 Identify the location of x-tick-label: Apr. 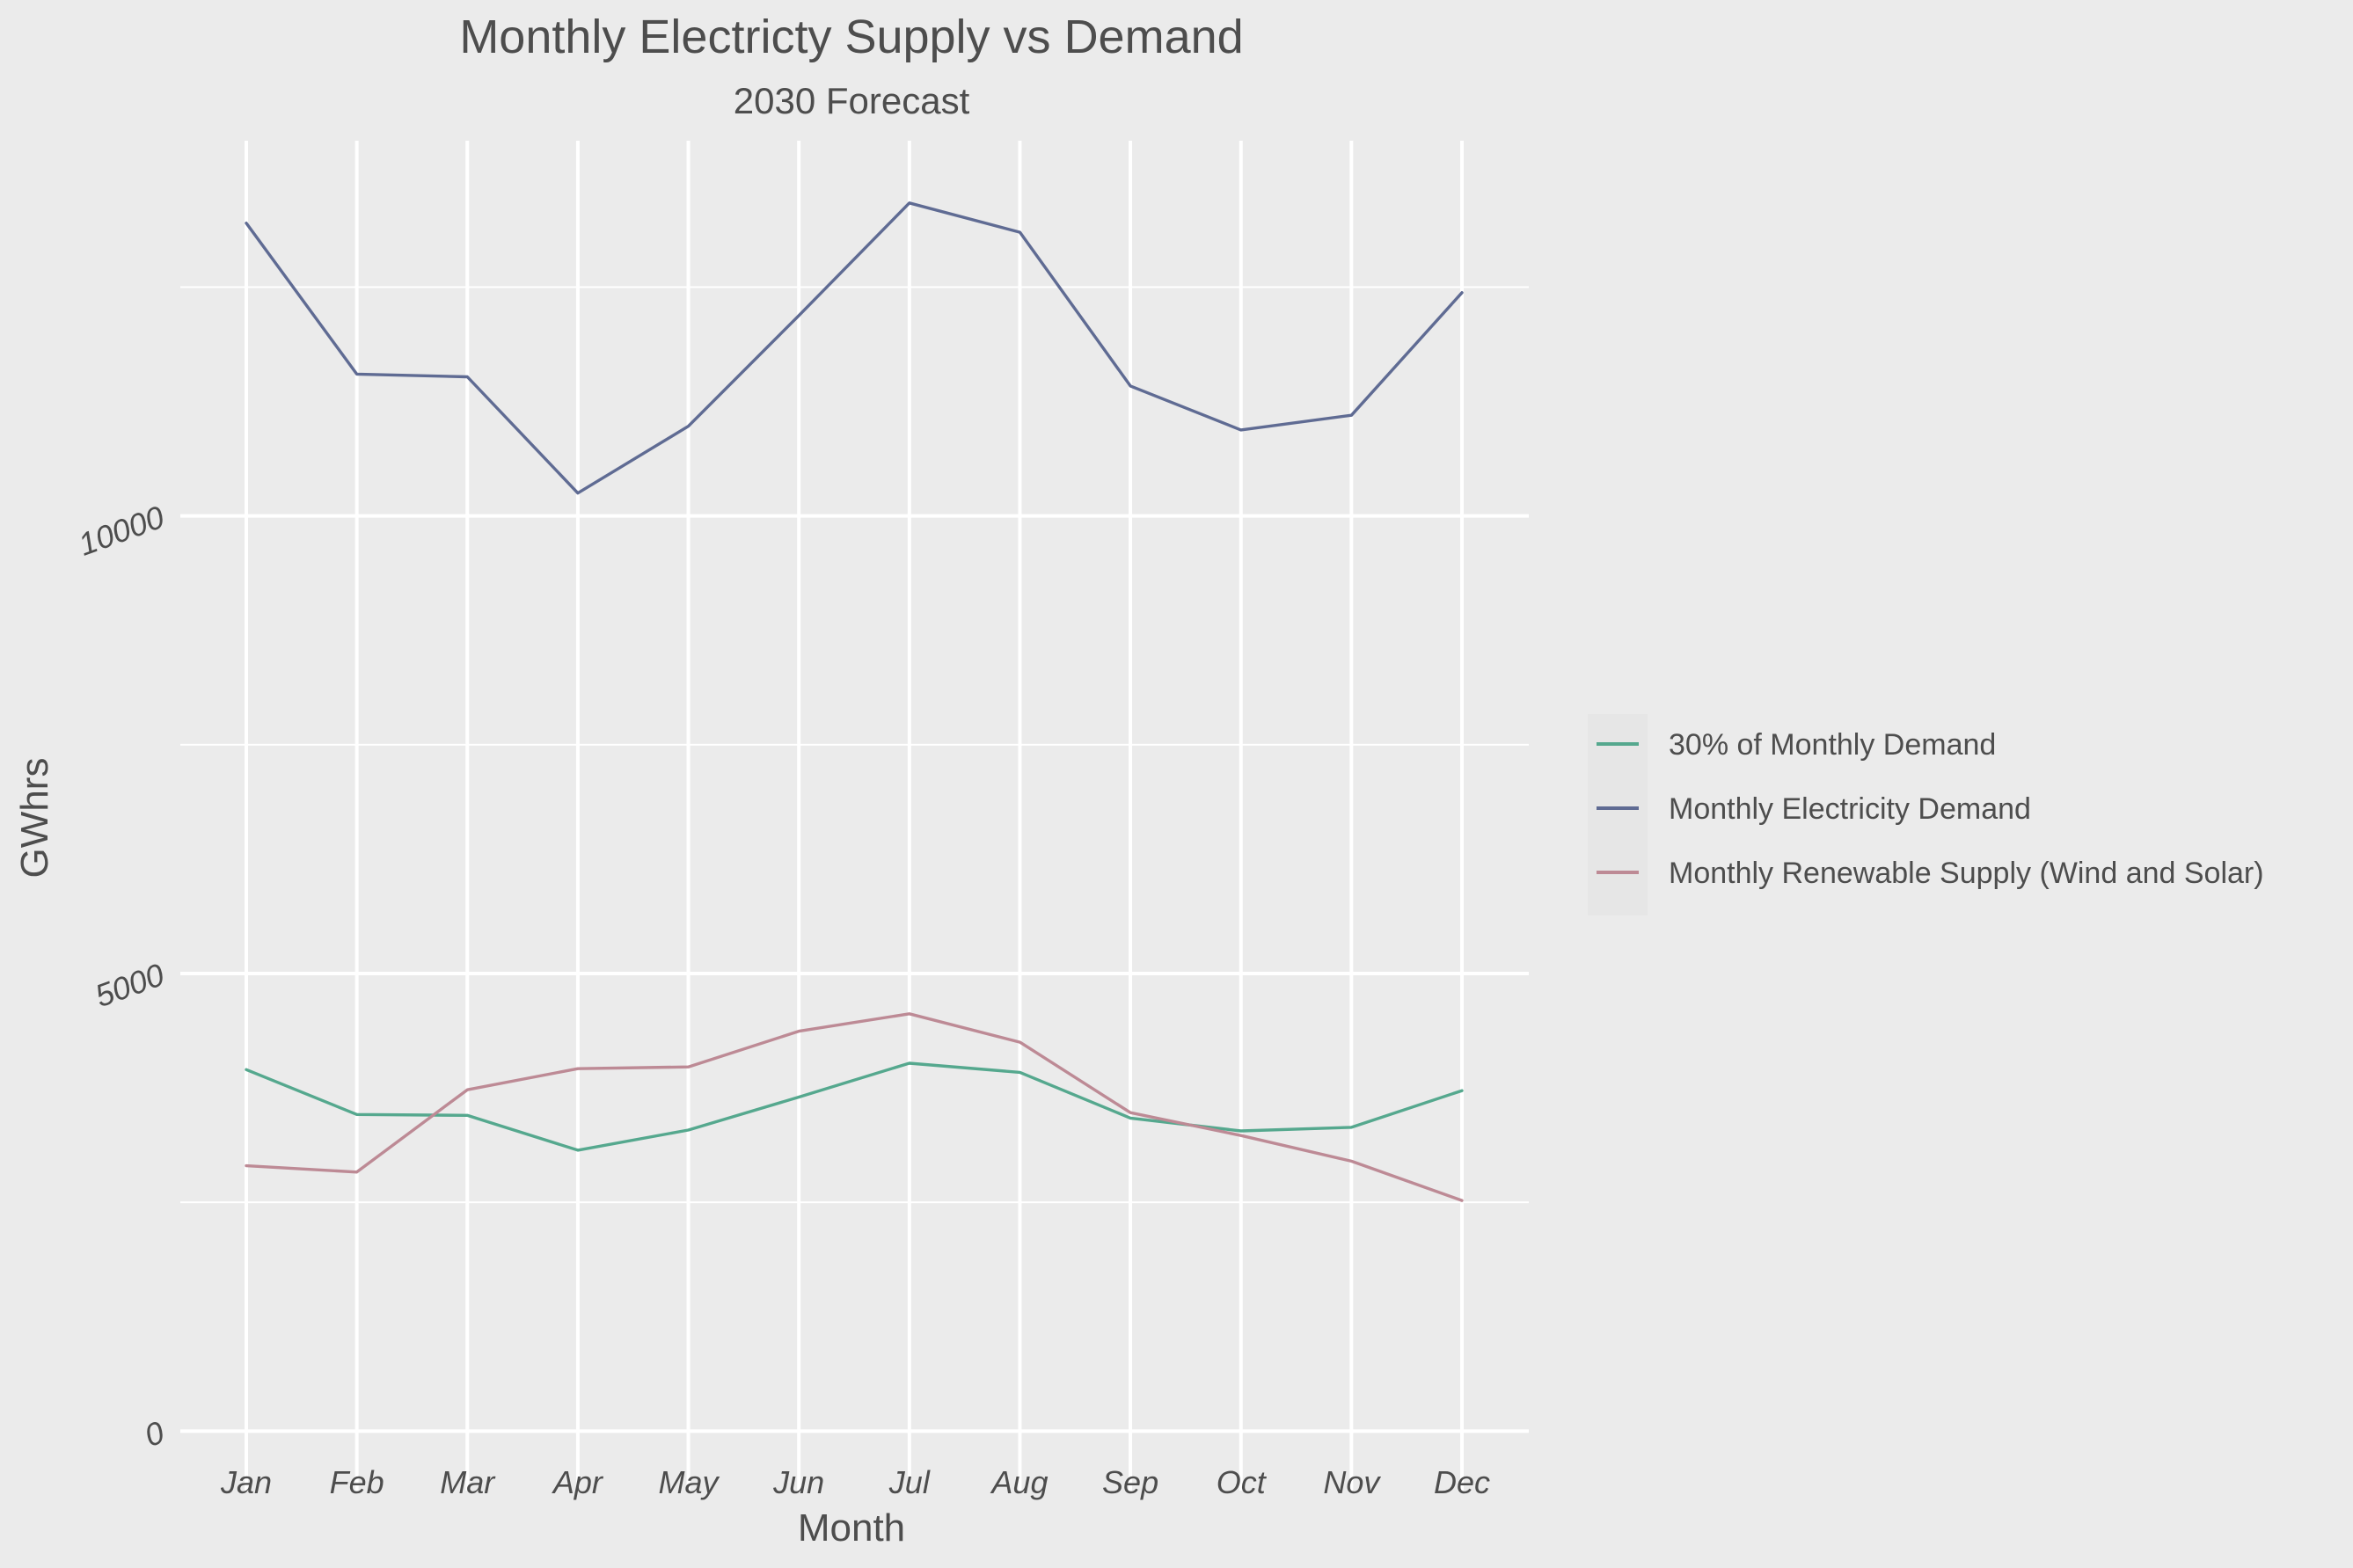
(578, 1482).